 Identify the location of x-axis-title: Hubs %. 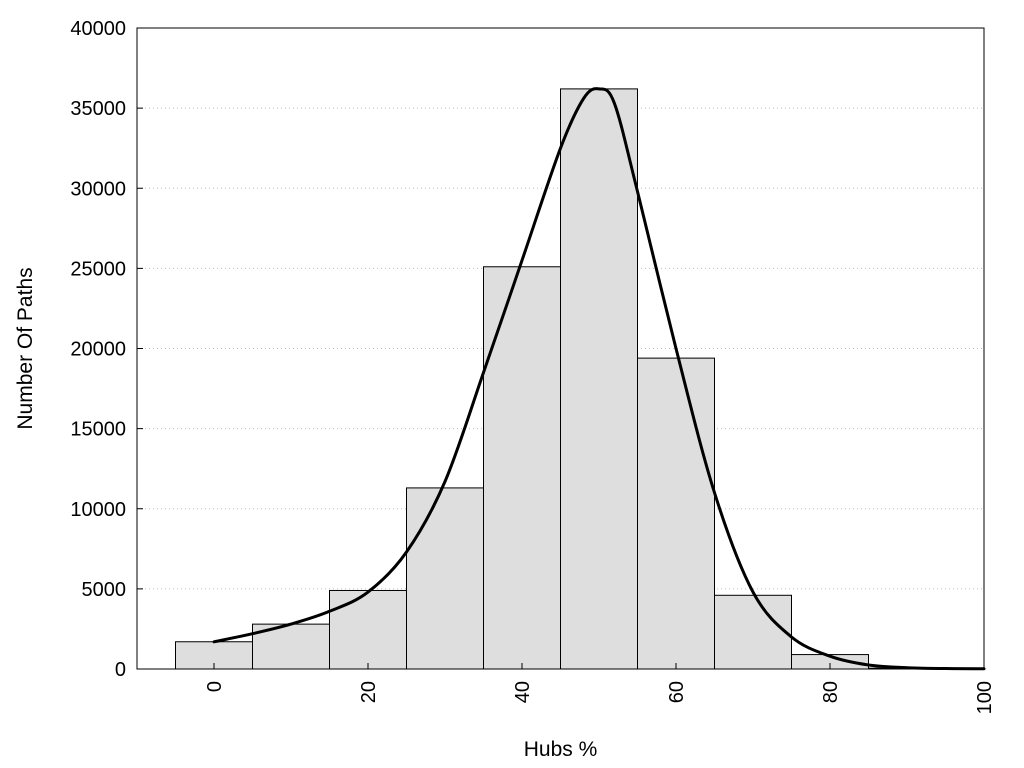
(561, 749).